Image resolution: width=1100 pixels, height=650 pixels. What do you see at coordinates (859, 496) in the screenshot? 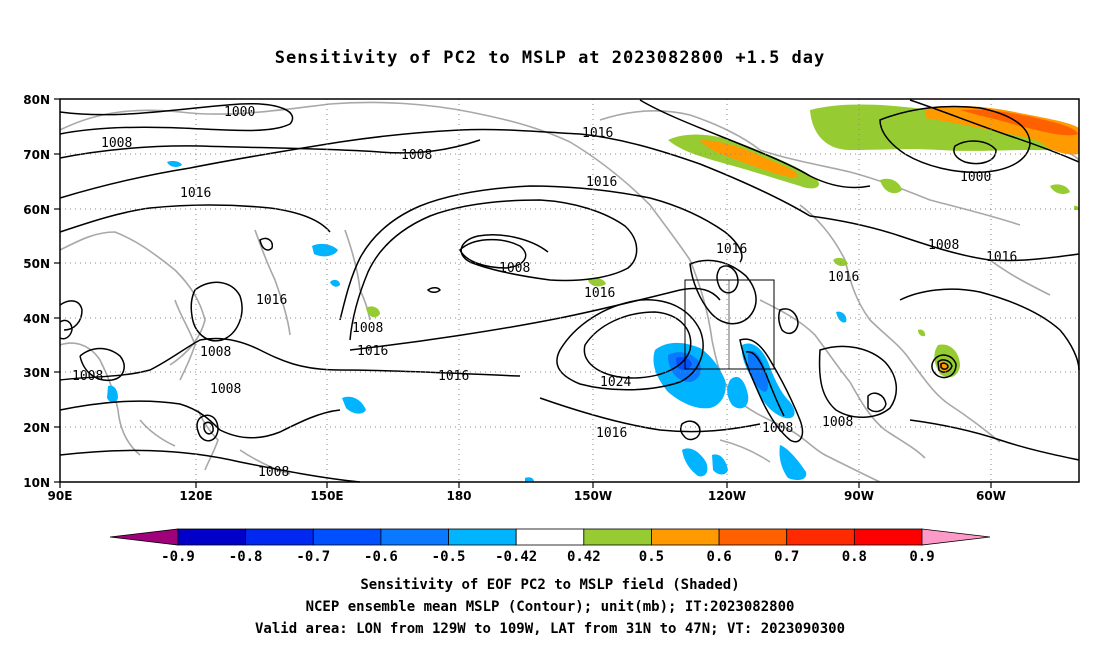
I see `lon-label-90w: 90W` at bounding box center [859, 496].